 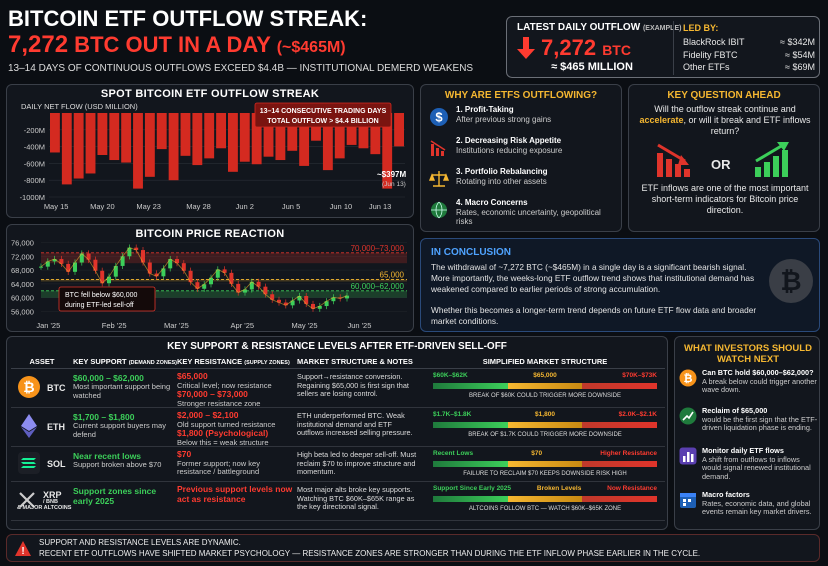 I want to click on watch-item-title: Reclaim of $65,000, so click(x=735, y=410).